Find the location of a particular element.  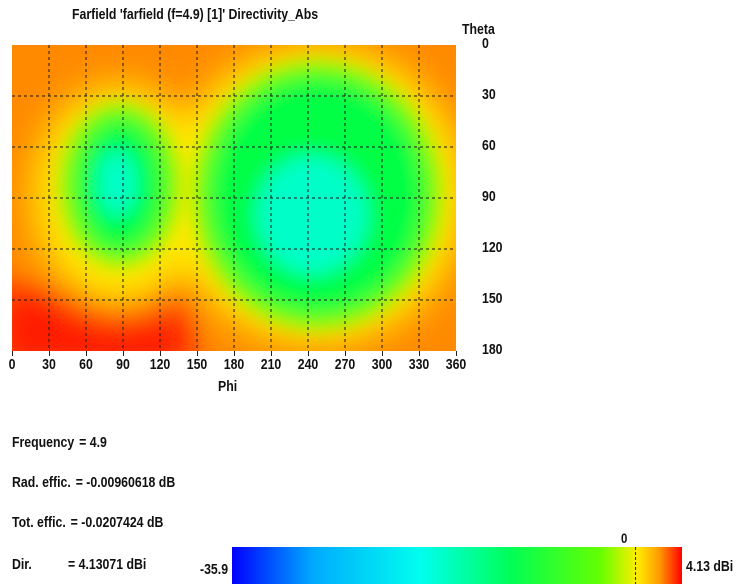

x-tick-label: 240 is located at coordinates (308, 364).